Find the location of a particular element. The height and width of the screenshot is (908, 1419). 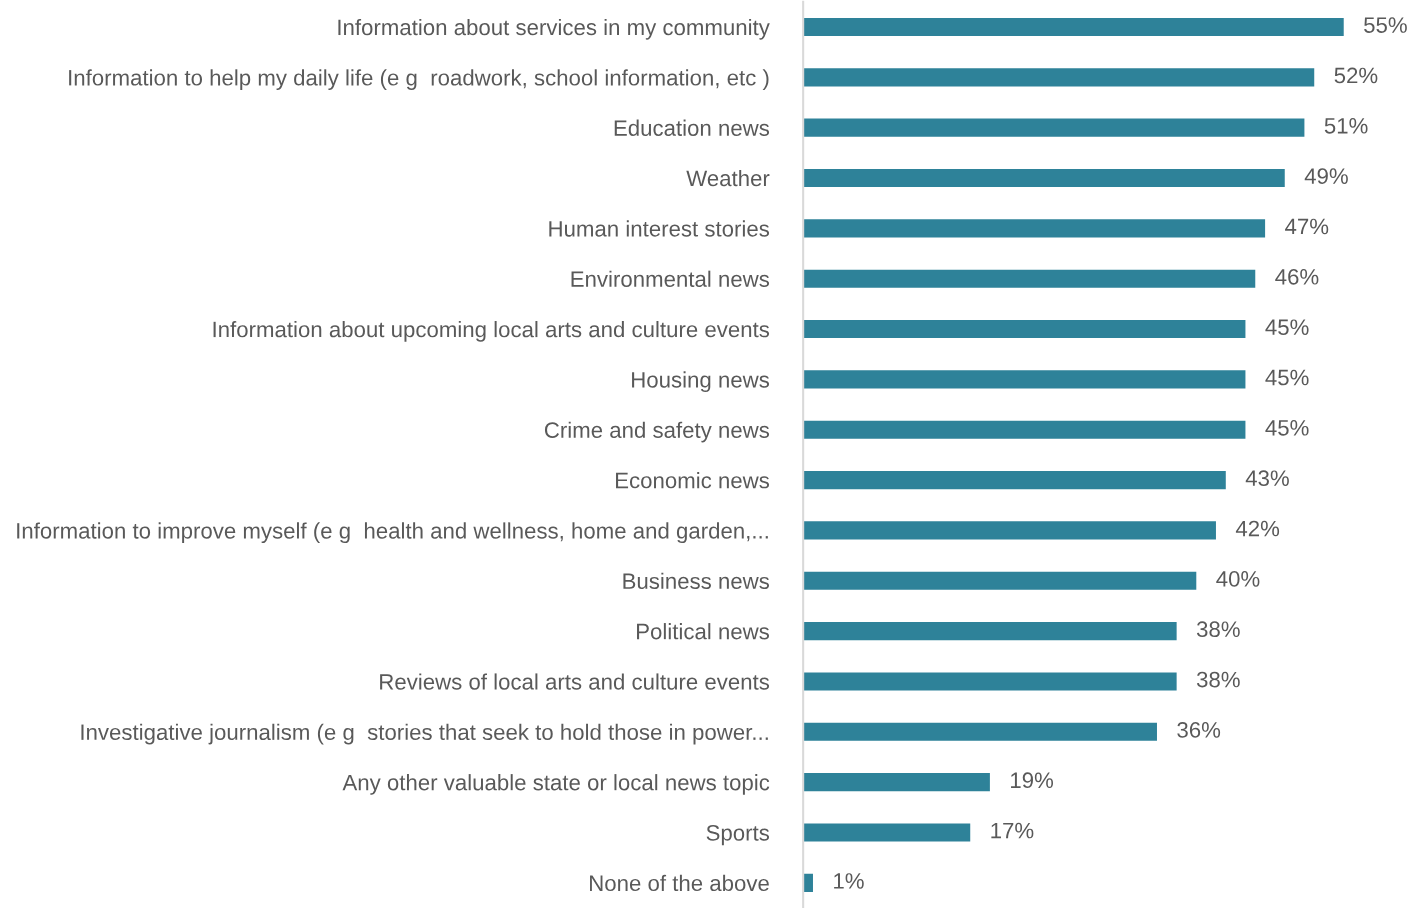

y-tick-label: Human interest stories is located at coordinates (659, 228).